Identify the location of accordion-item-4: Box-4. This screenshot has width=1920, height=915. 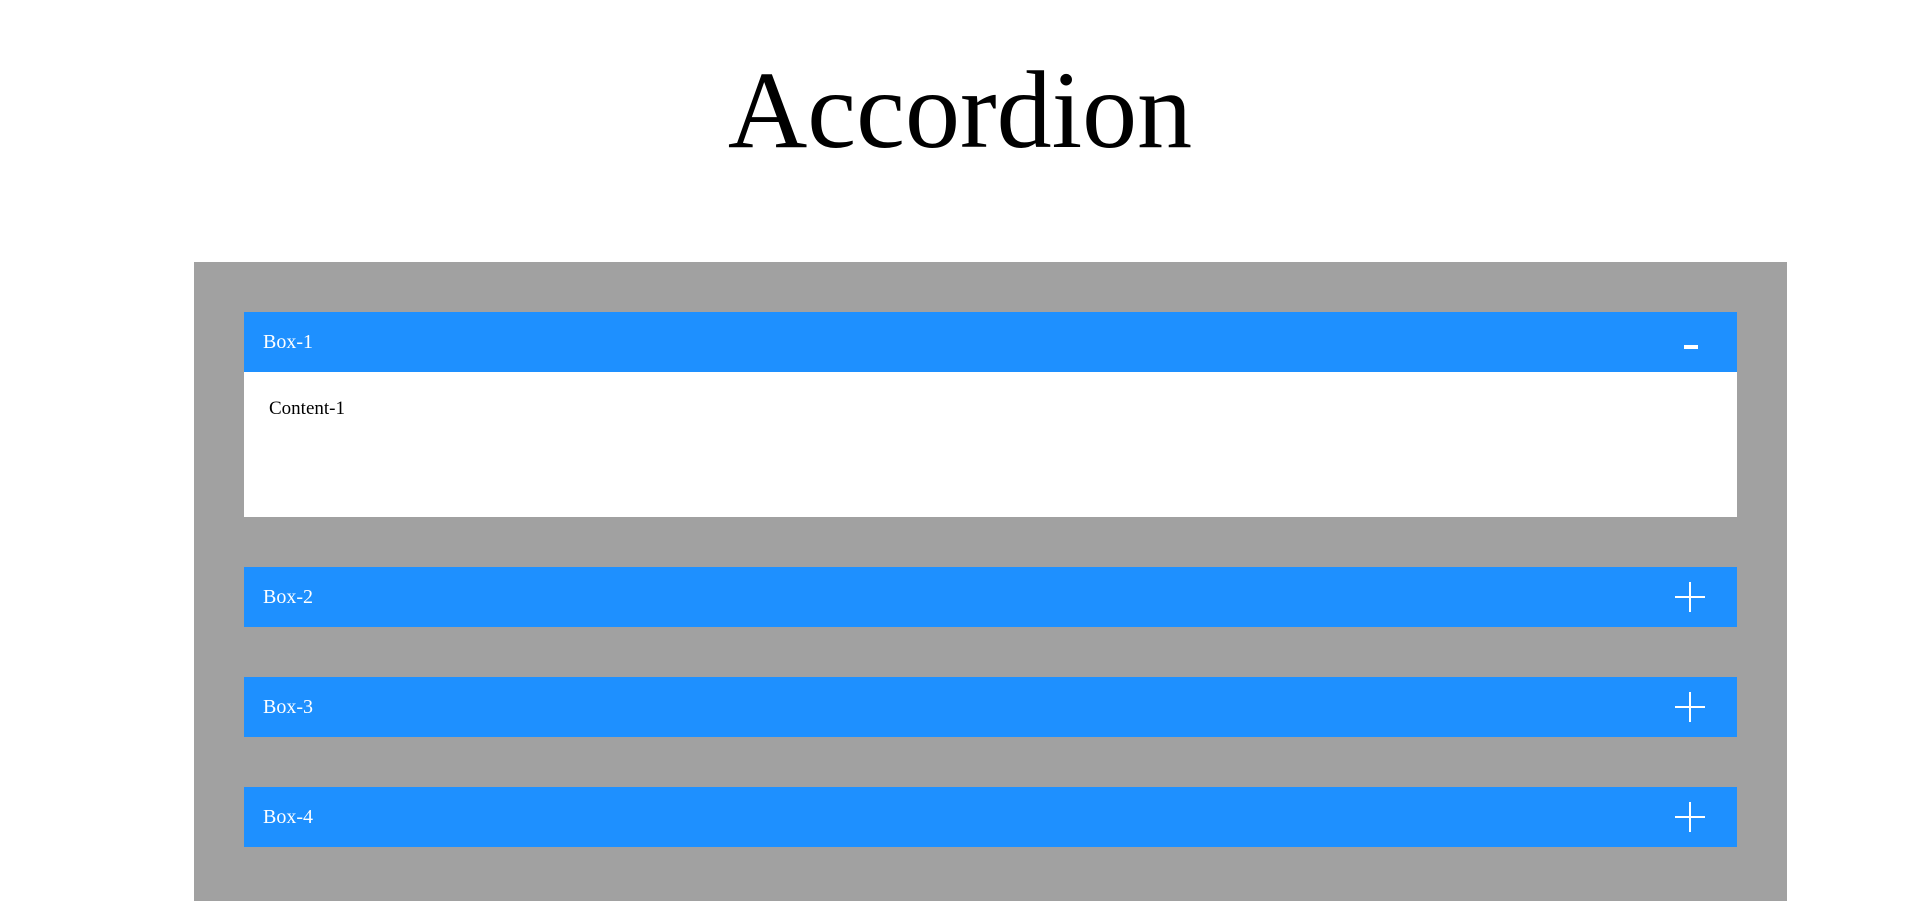
(990, 817).